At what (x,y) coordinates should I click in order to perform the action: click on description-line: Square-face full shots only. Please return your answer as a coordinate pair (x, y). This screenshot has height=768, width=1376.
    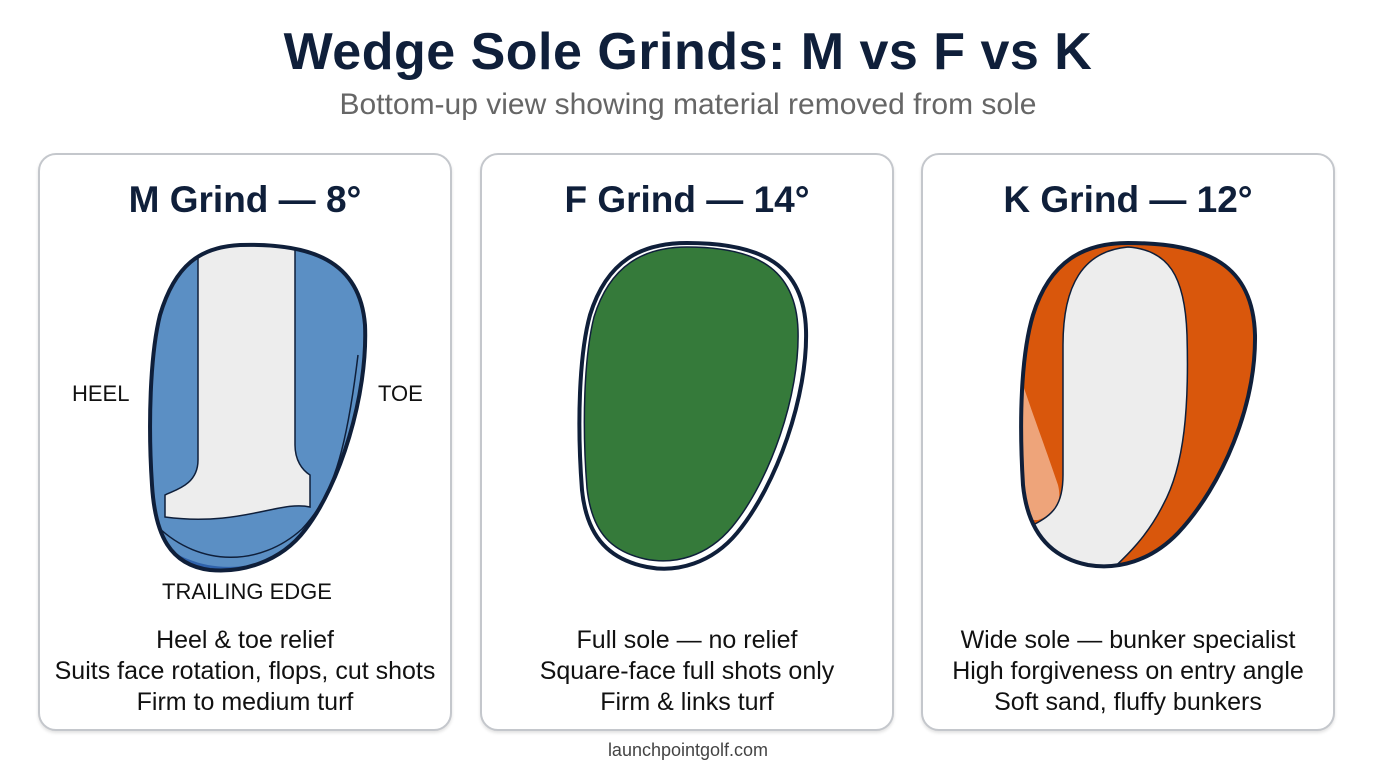
    Looking at the image, I should click on (687, 671).